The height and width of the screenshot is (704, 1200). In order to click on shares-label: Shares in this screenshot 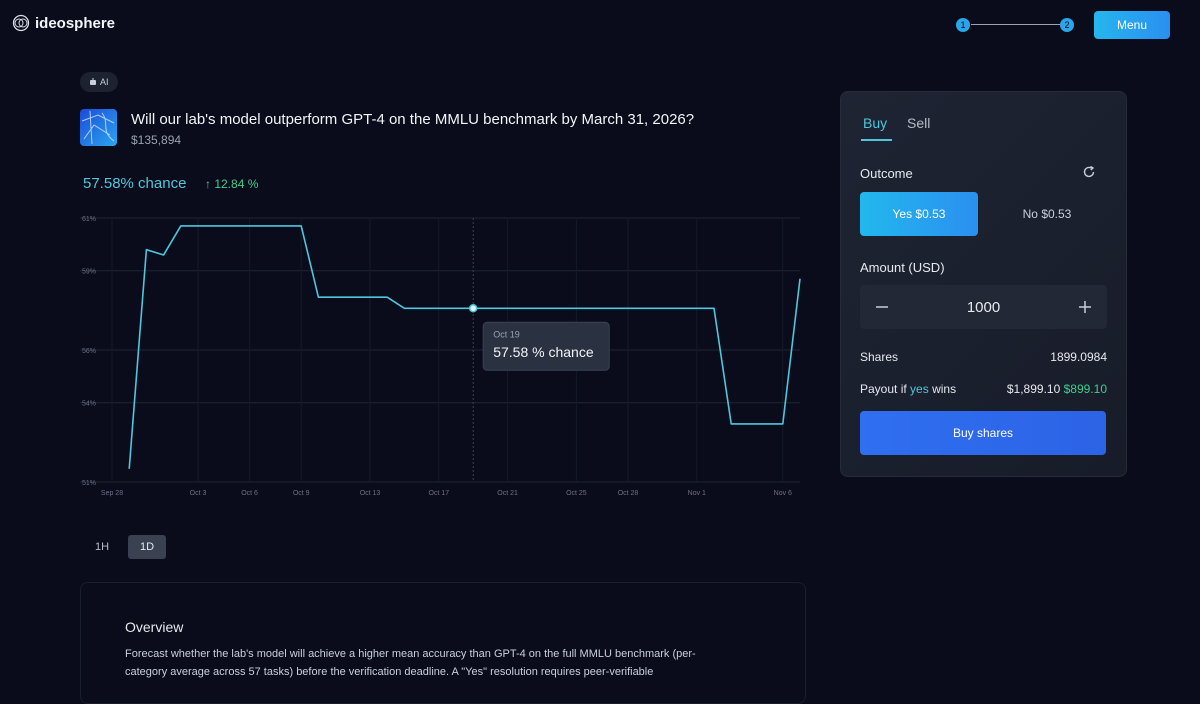, I will do `click(879, 357)`.